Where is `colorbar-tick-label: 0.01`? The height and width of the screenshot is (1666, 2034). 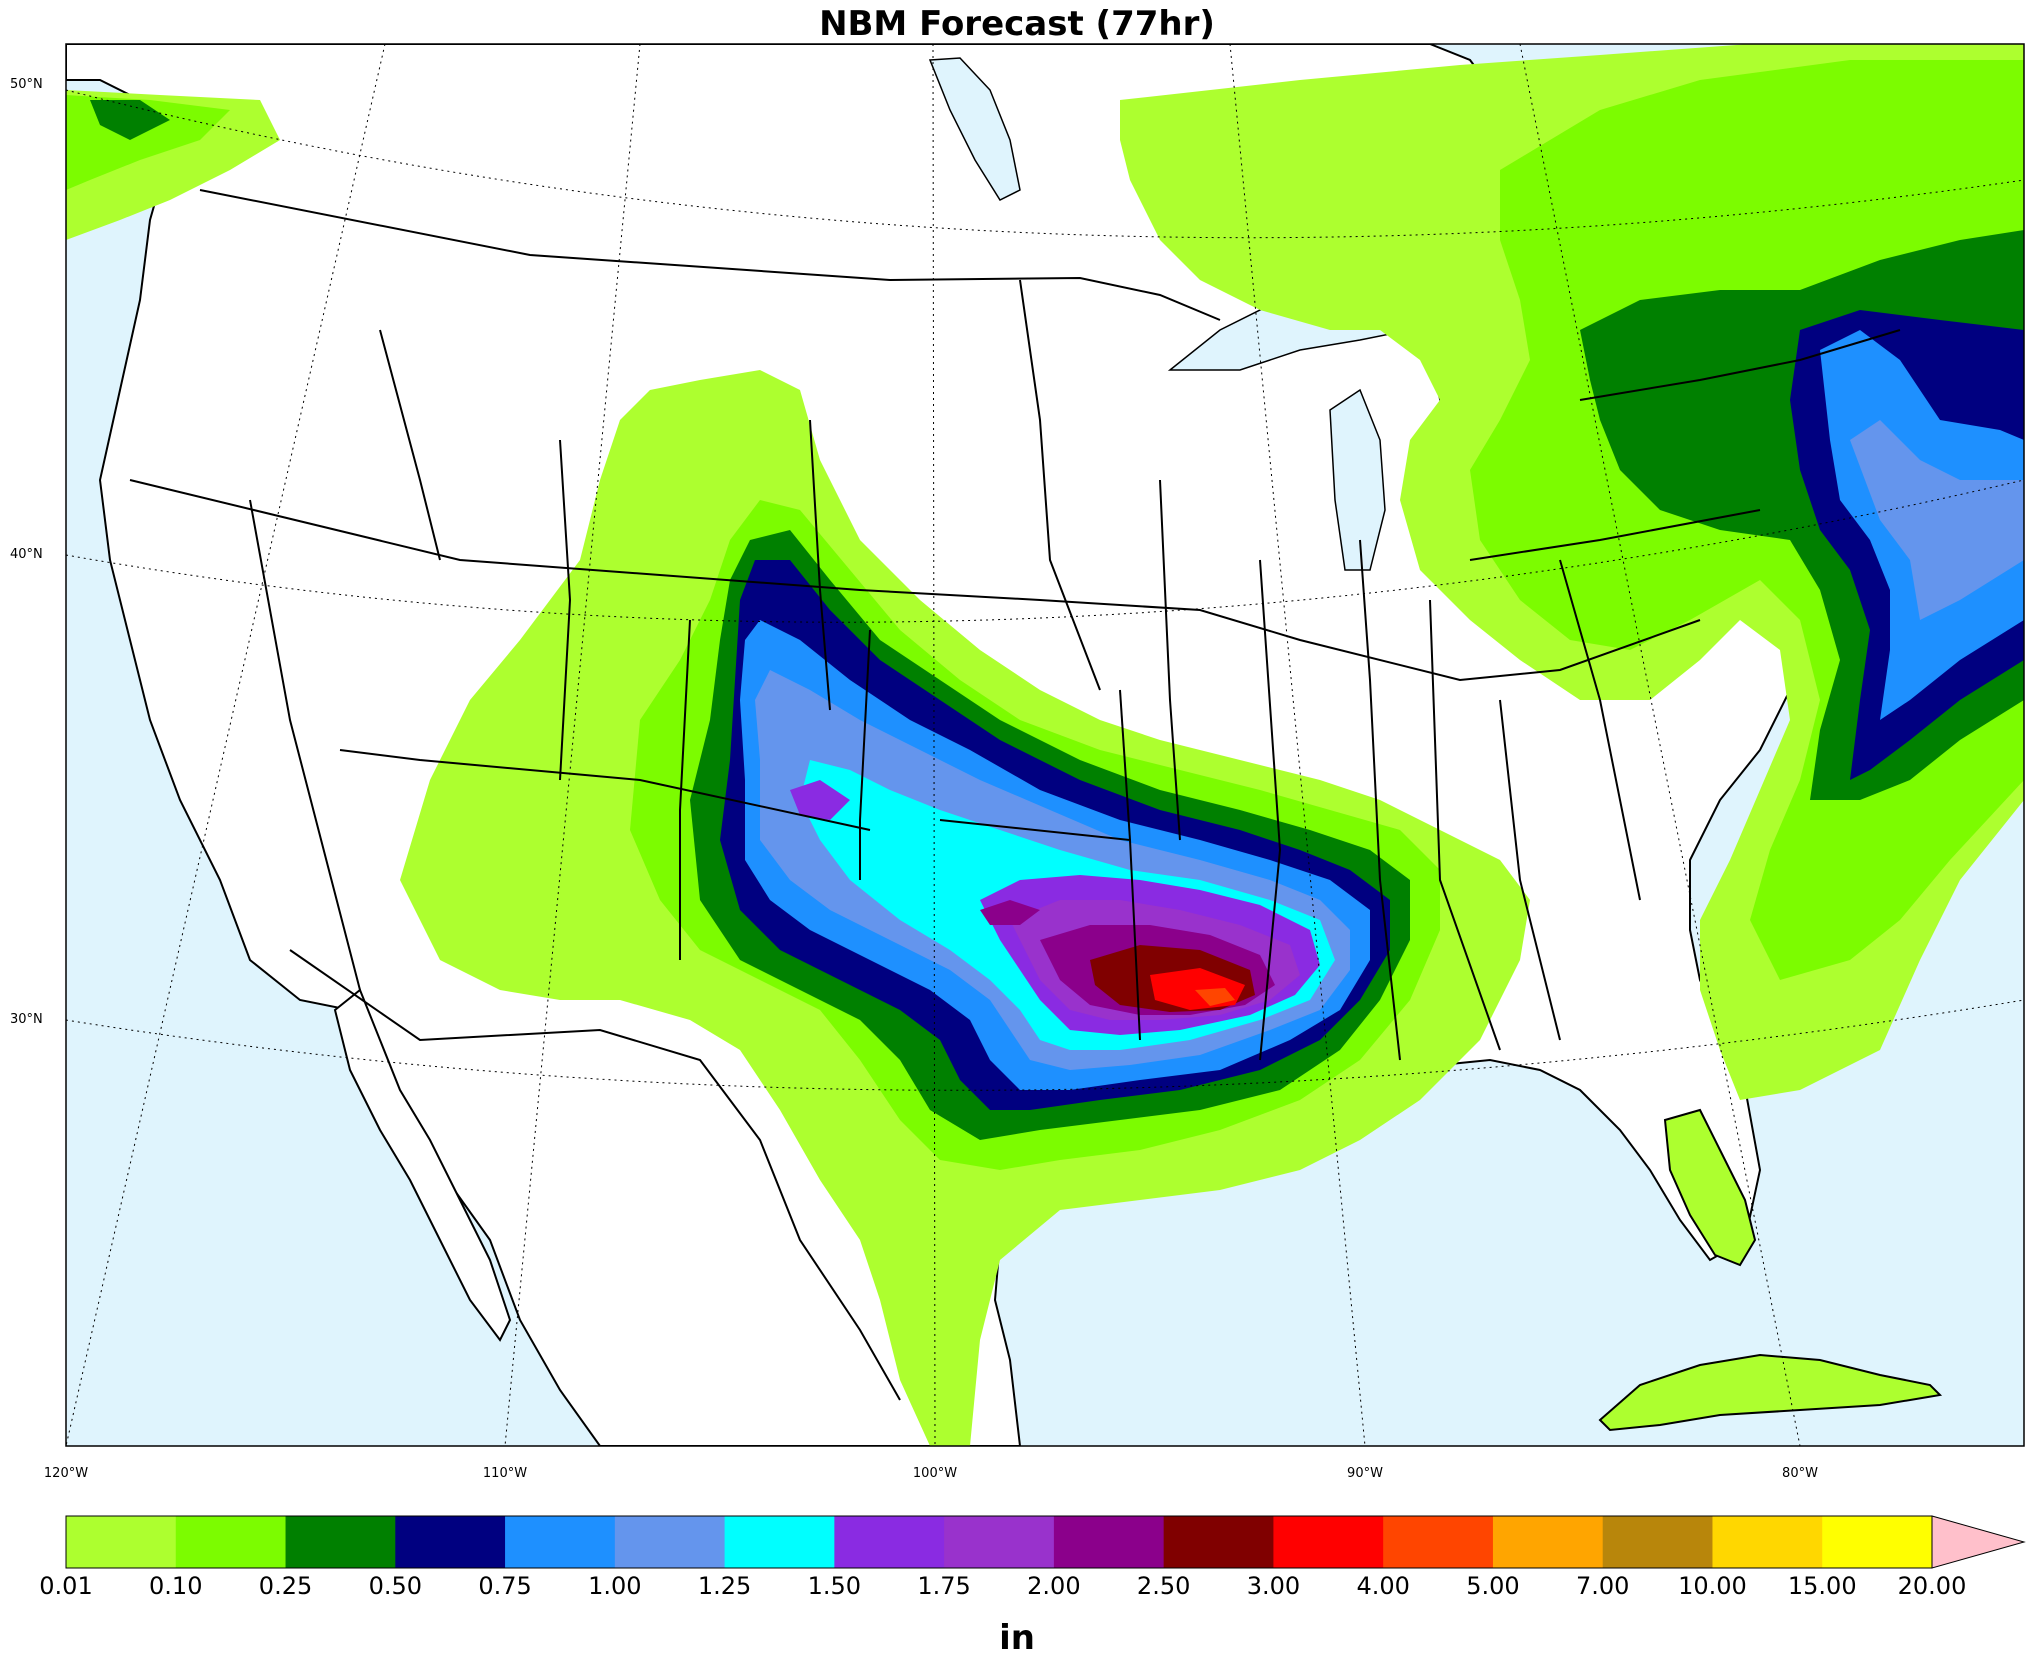
colorbar-tick-label: 0.01 is located at coordinates (66, 1586).